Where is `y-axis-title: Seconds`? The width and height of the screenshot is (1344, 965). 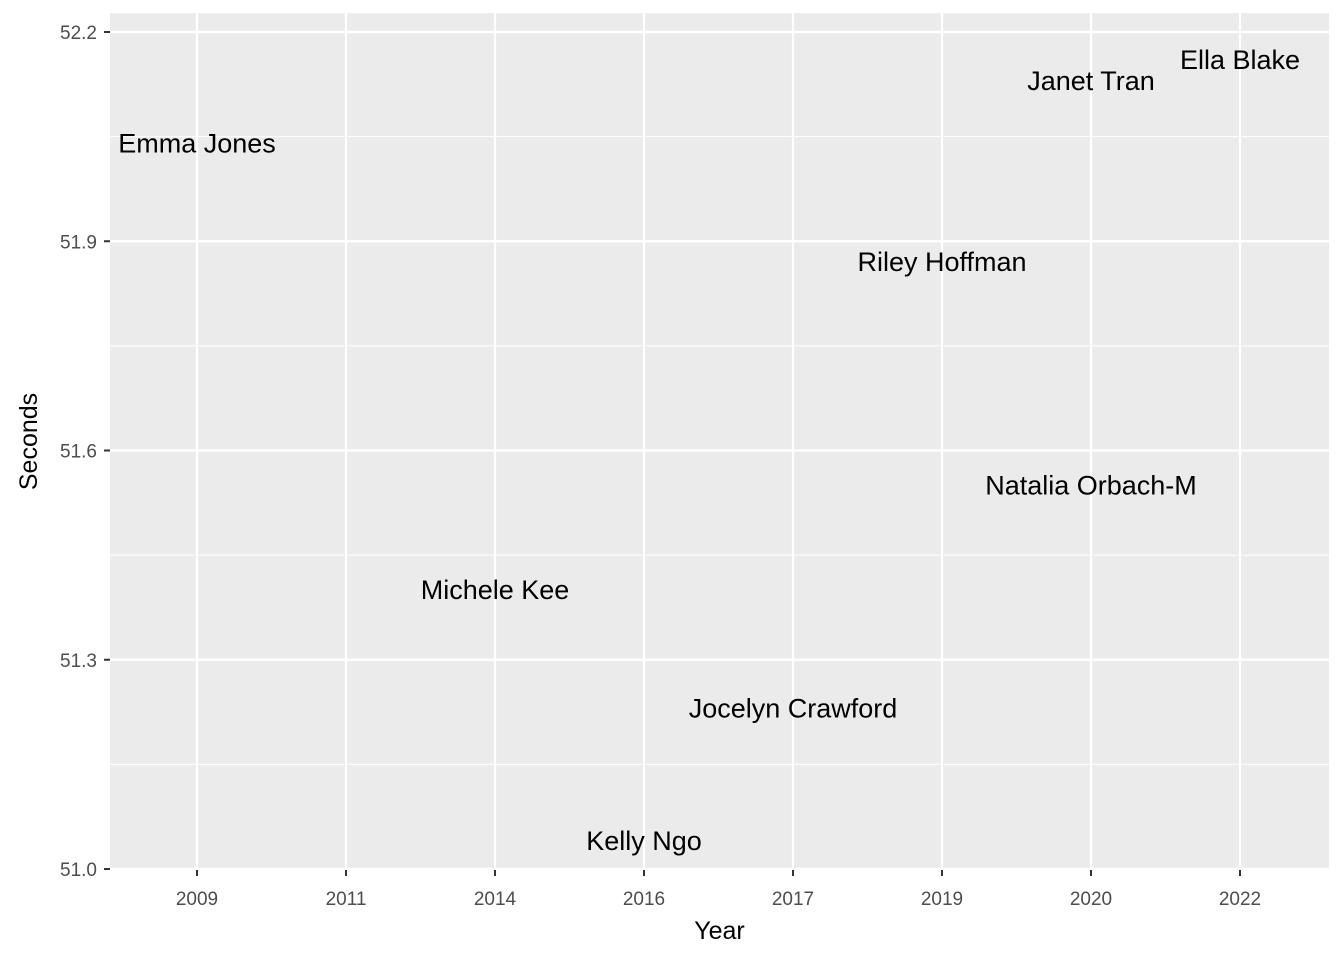
y-axis-title: Seconds is located at coordinates (29, 441).